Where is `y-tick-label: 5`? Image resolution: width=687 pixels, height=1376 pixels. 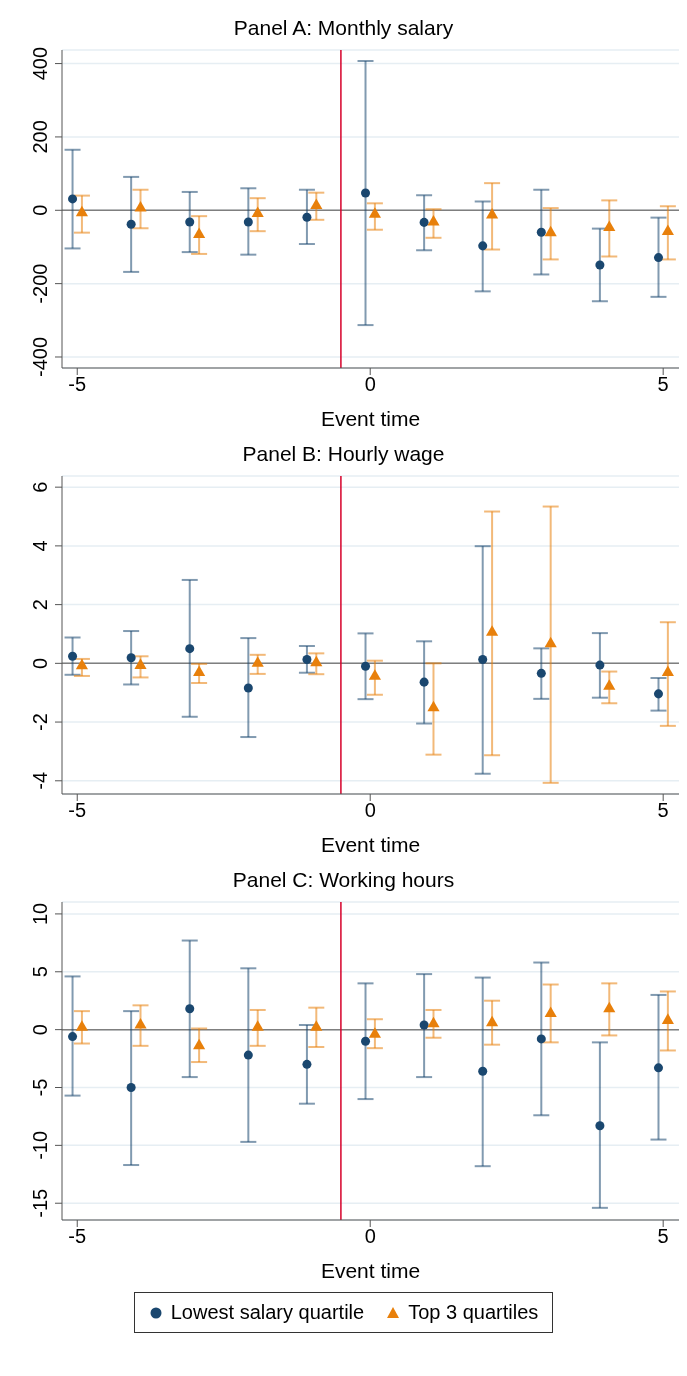 y-tick-label: 5 is located at coordinates (40, 972).